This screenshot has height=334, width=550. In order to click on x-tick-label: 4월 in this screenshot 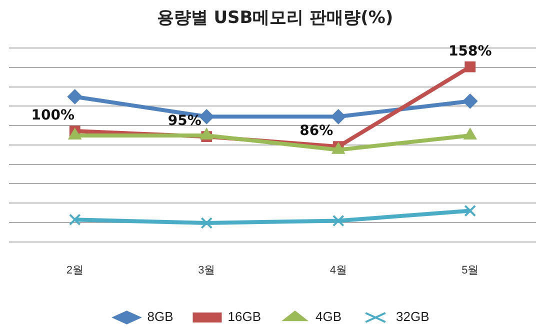, I will do `click(338, 270)`.